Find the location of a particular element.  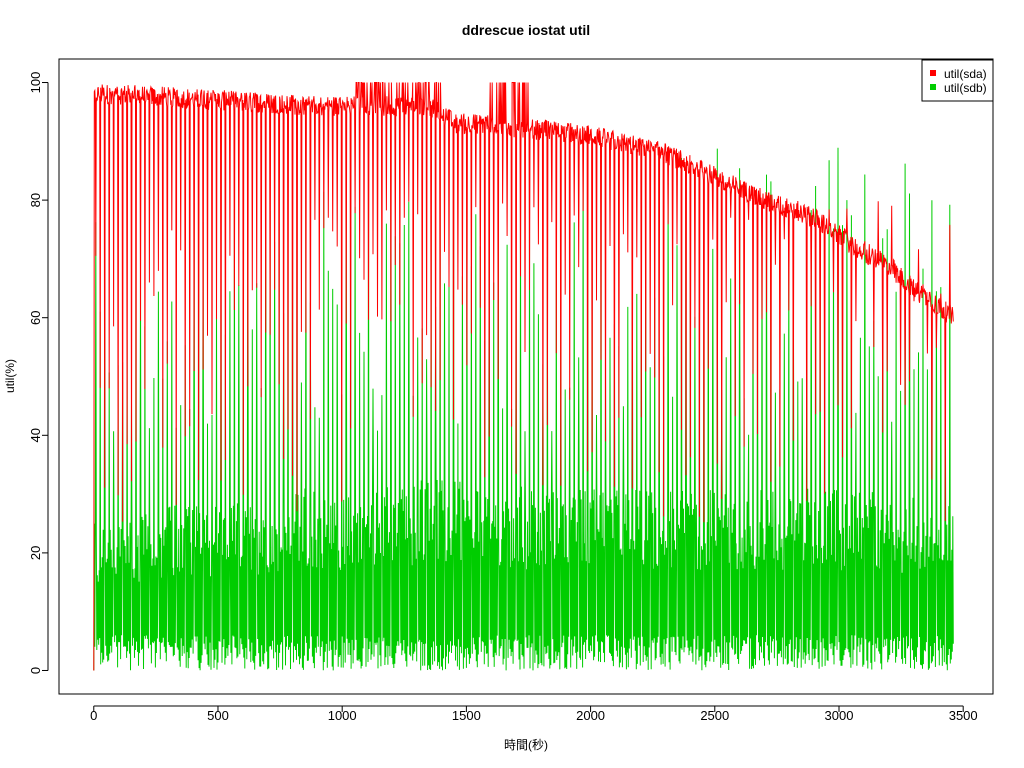

y-tick-label: 40 is located at coordinates (35, 435).